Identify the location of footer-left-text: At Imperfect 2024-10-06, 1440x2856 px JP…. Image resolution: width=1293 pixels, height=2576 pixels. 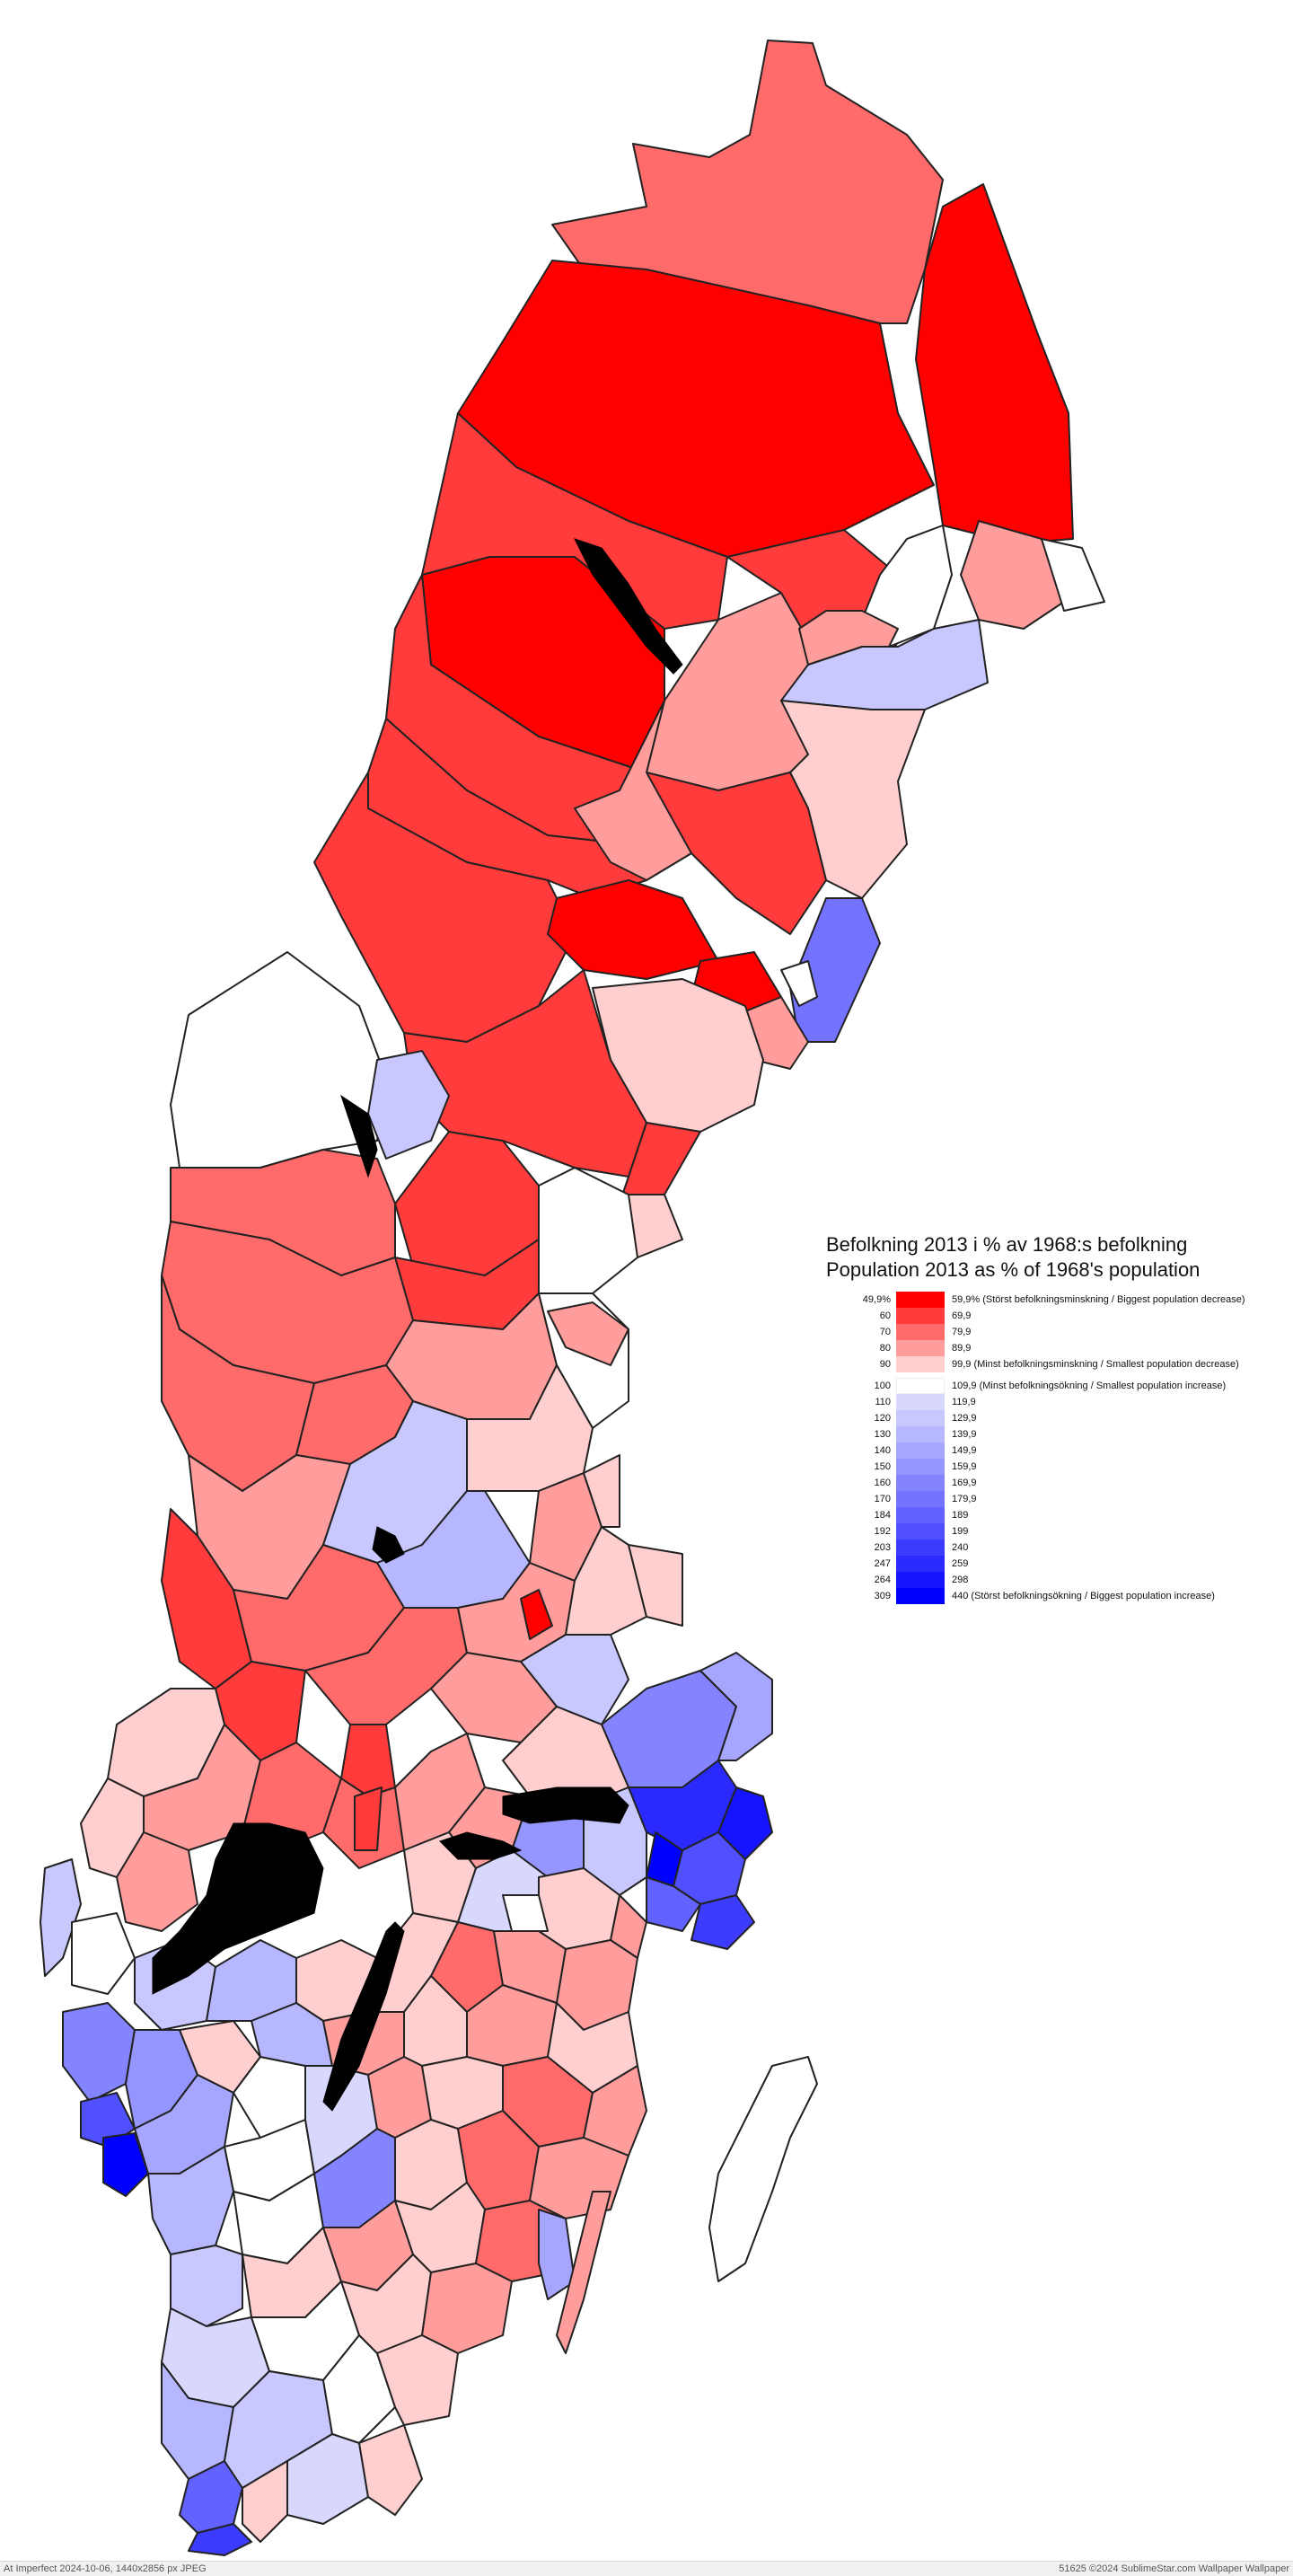
(105, 2568).